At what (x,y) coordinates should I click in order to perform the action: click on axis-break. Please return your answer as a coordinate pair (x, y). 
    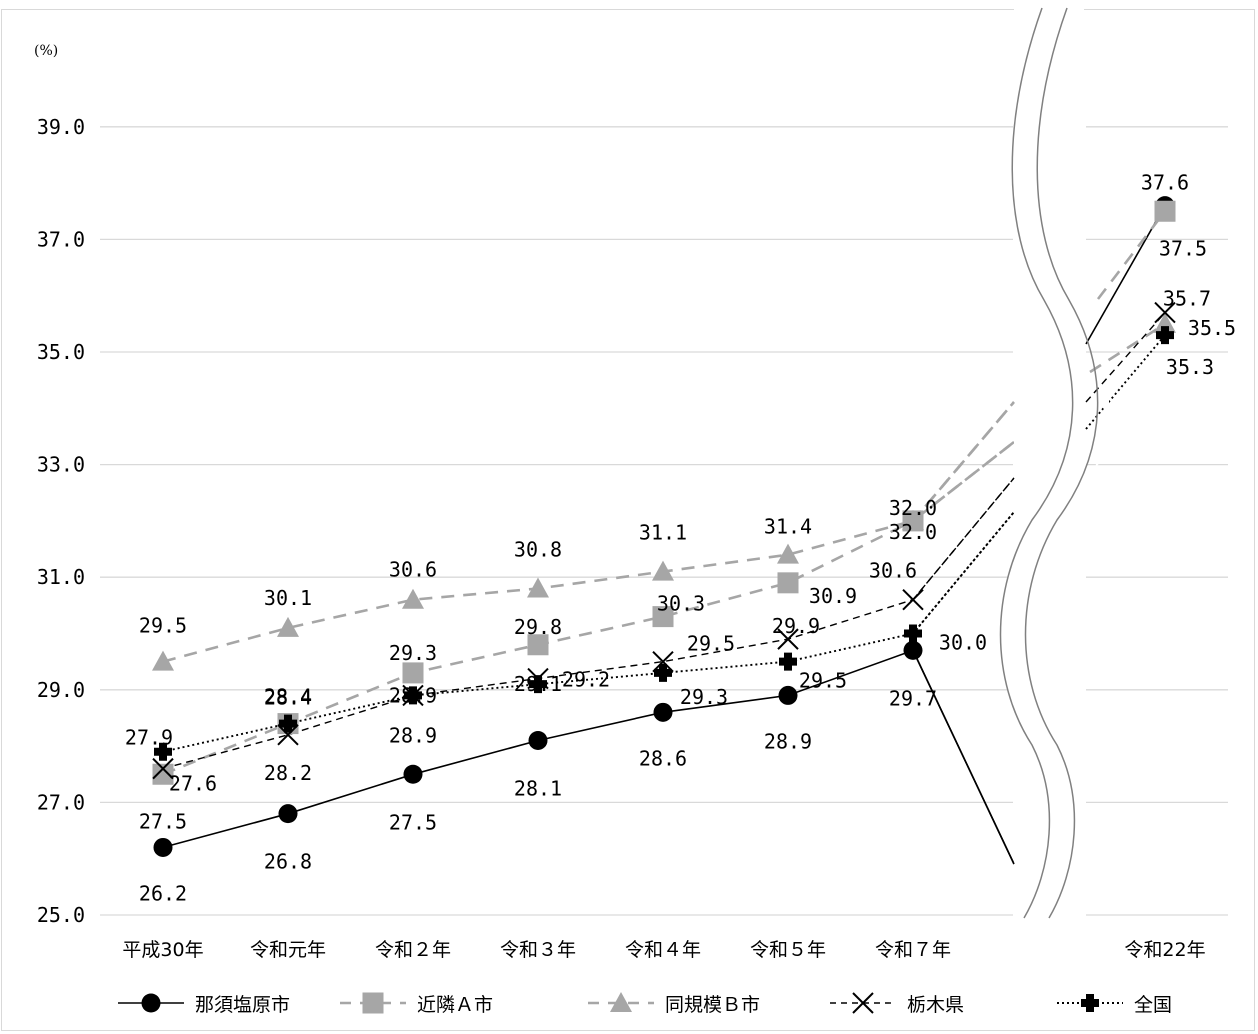
    Looking at the image, I should click on (1010, 463).